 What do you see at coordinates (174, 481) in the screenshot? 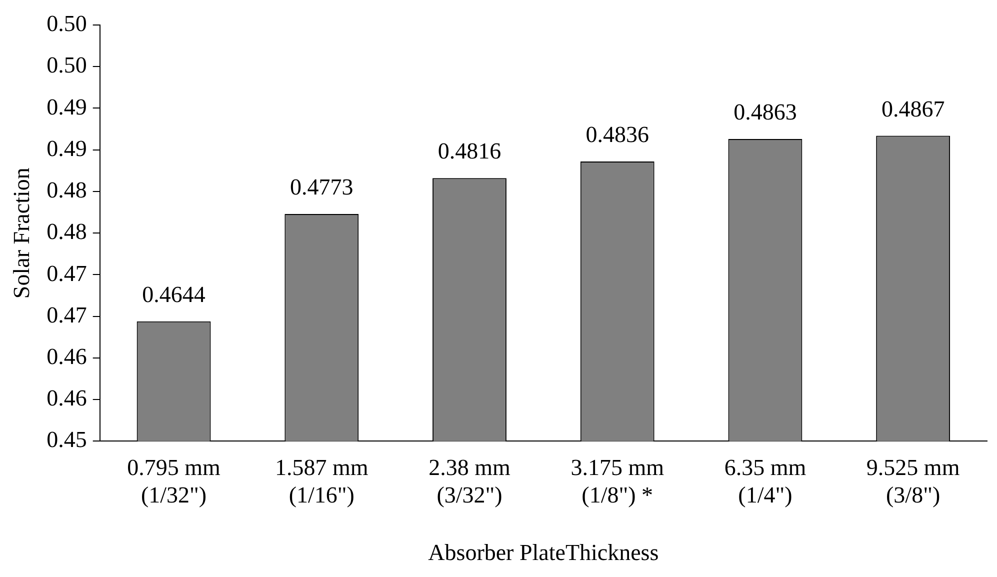
I see `x-tick-label: 0.795 mm (1/32")` at bounding box center [174, 481].